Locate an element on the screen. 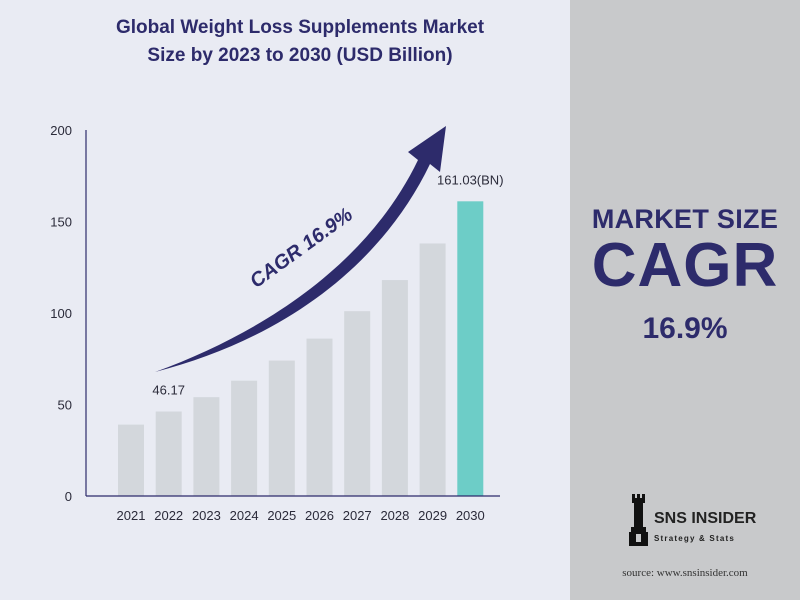  y-tick-label: 0 is located at coordinates (68, 496).